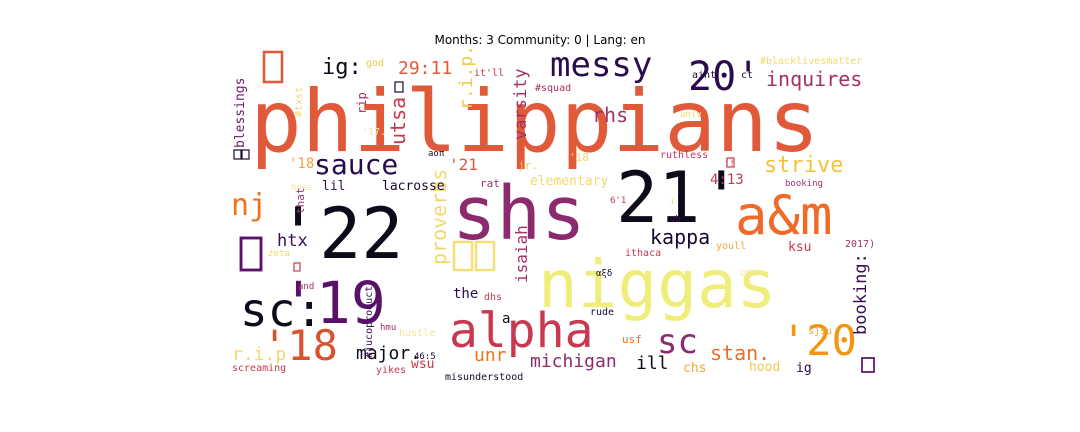 Image resolution: width=1080 pixels, height=432 pixels. I want to click on word-a-44: a, so click(506, 319).